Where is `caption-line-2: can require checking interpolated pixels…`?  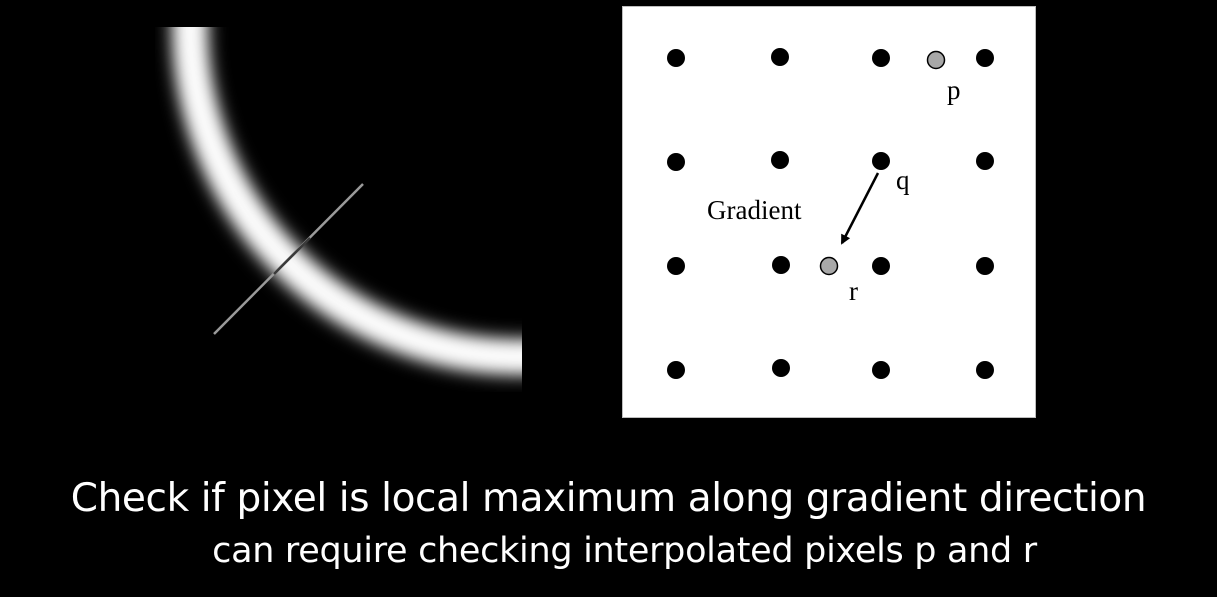
caption-line-2: can require checking interpolated pixels… is located at coordinates (624, 551).